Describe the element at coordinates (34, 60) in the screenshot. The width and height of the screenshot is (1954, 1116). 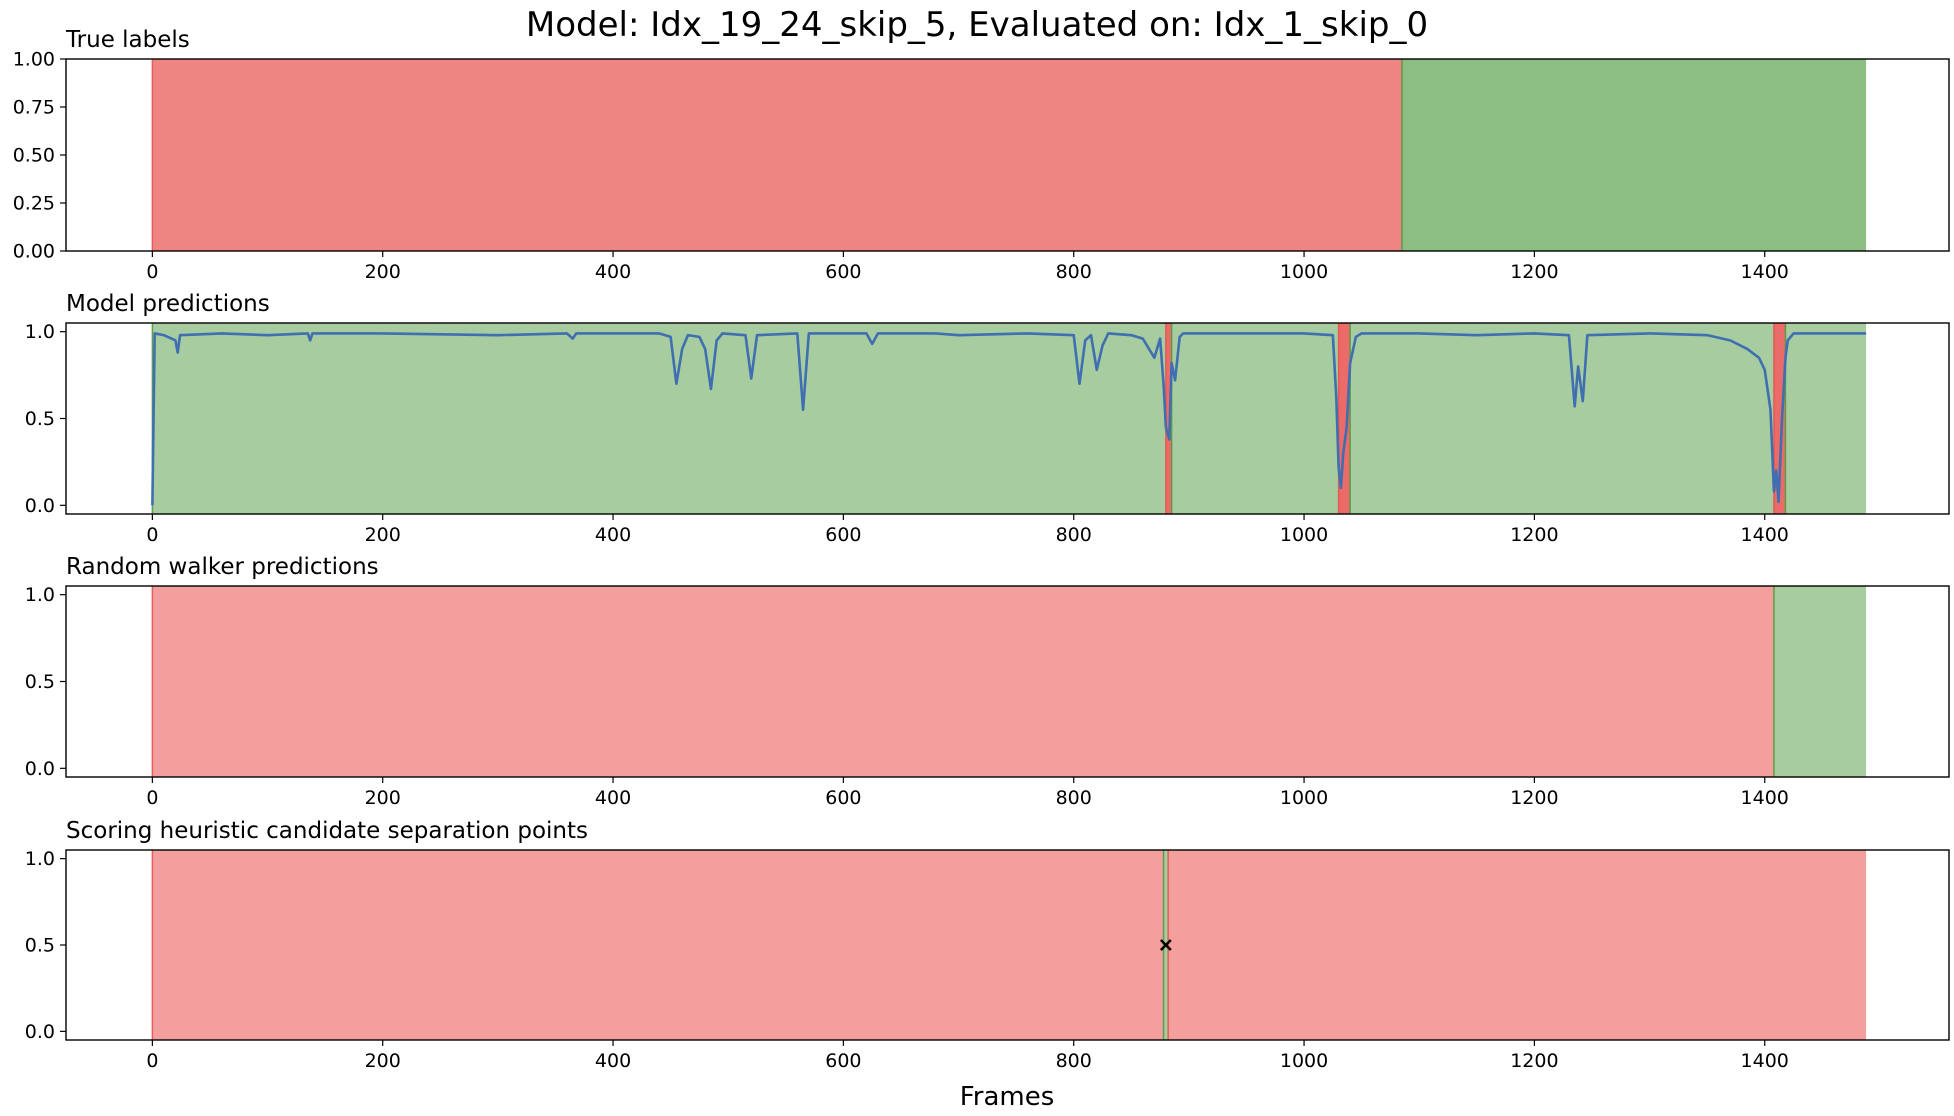
I see `y-tick-label: 1.00` at that location.